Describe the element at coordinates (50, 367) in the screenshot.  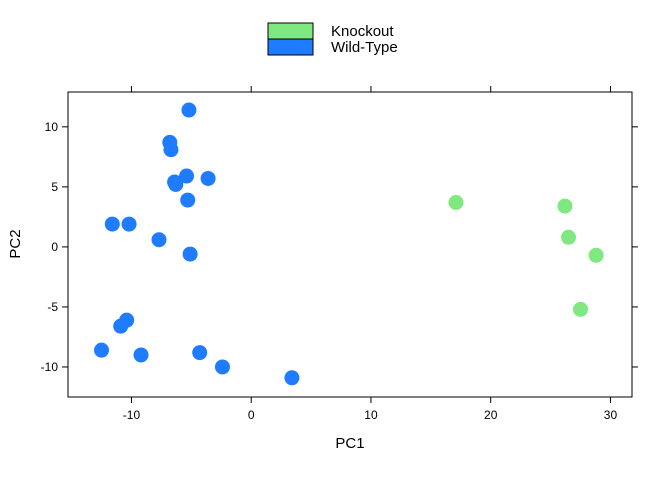
I see `y-tick-label: -10` at that location.